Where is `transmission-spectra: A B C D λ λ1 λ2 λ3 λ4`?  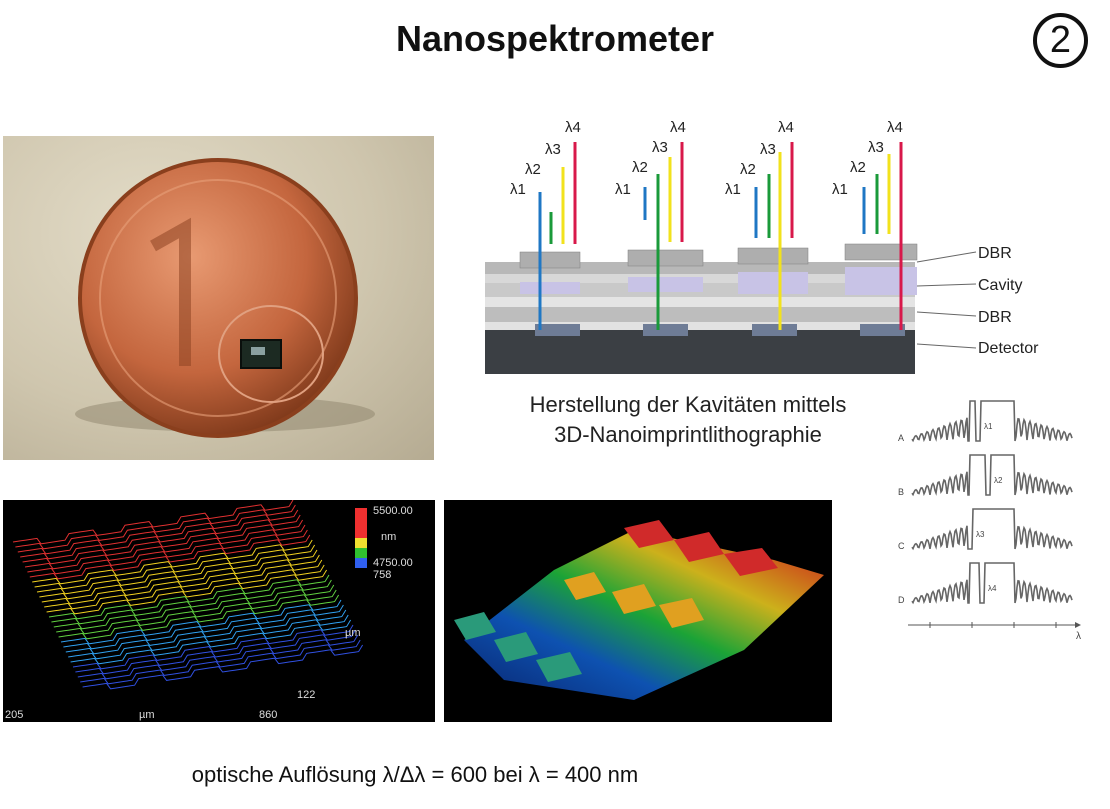 transmission-spectra: A B C D λ λ1 λ2 λ3 λ4 is located at coordinates (995, 518).